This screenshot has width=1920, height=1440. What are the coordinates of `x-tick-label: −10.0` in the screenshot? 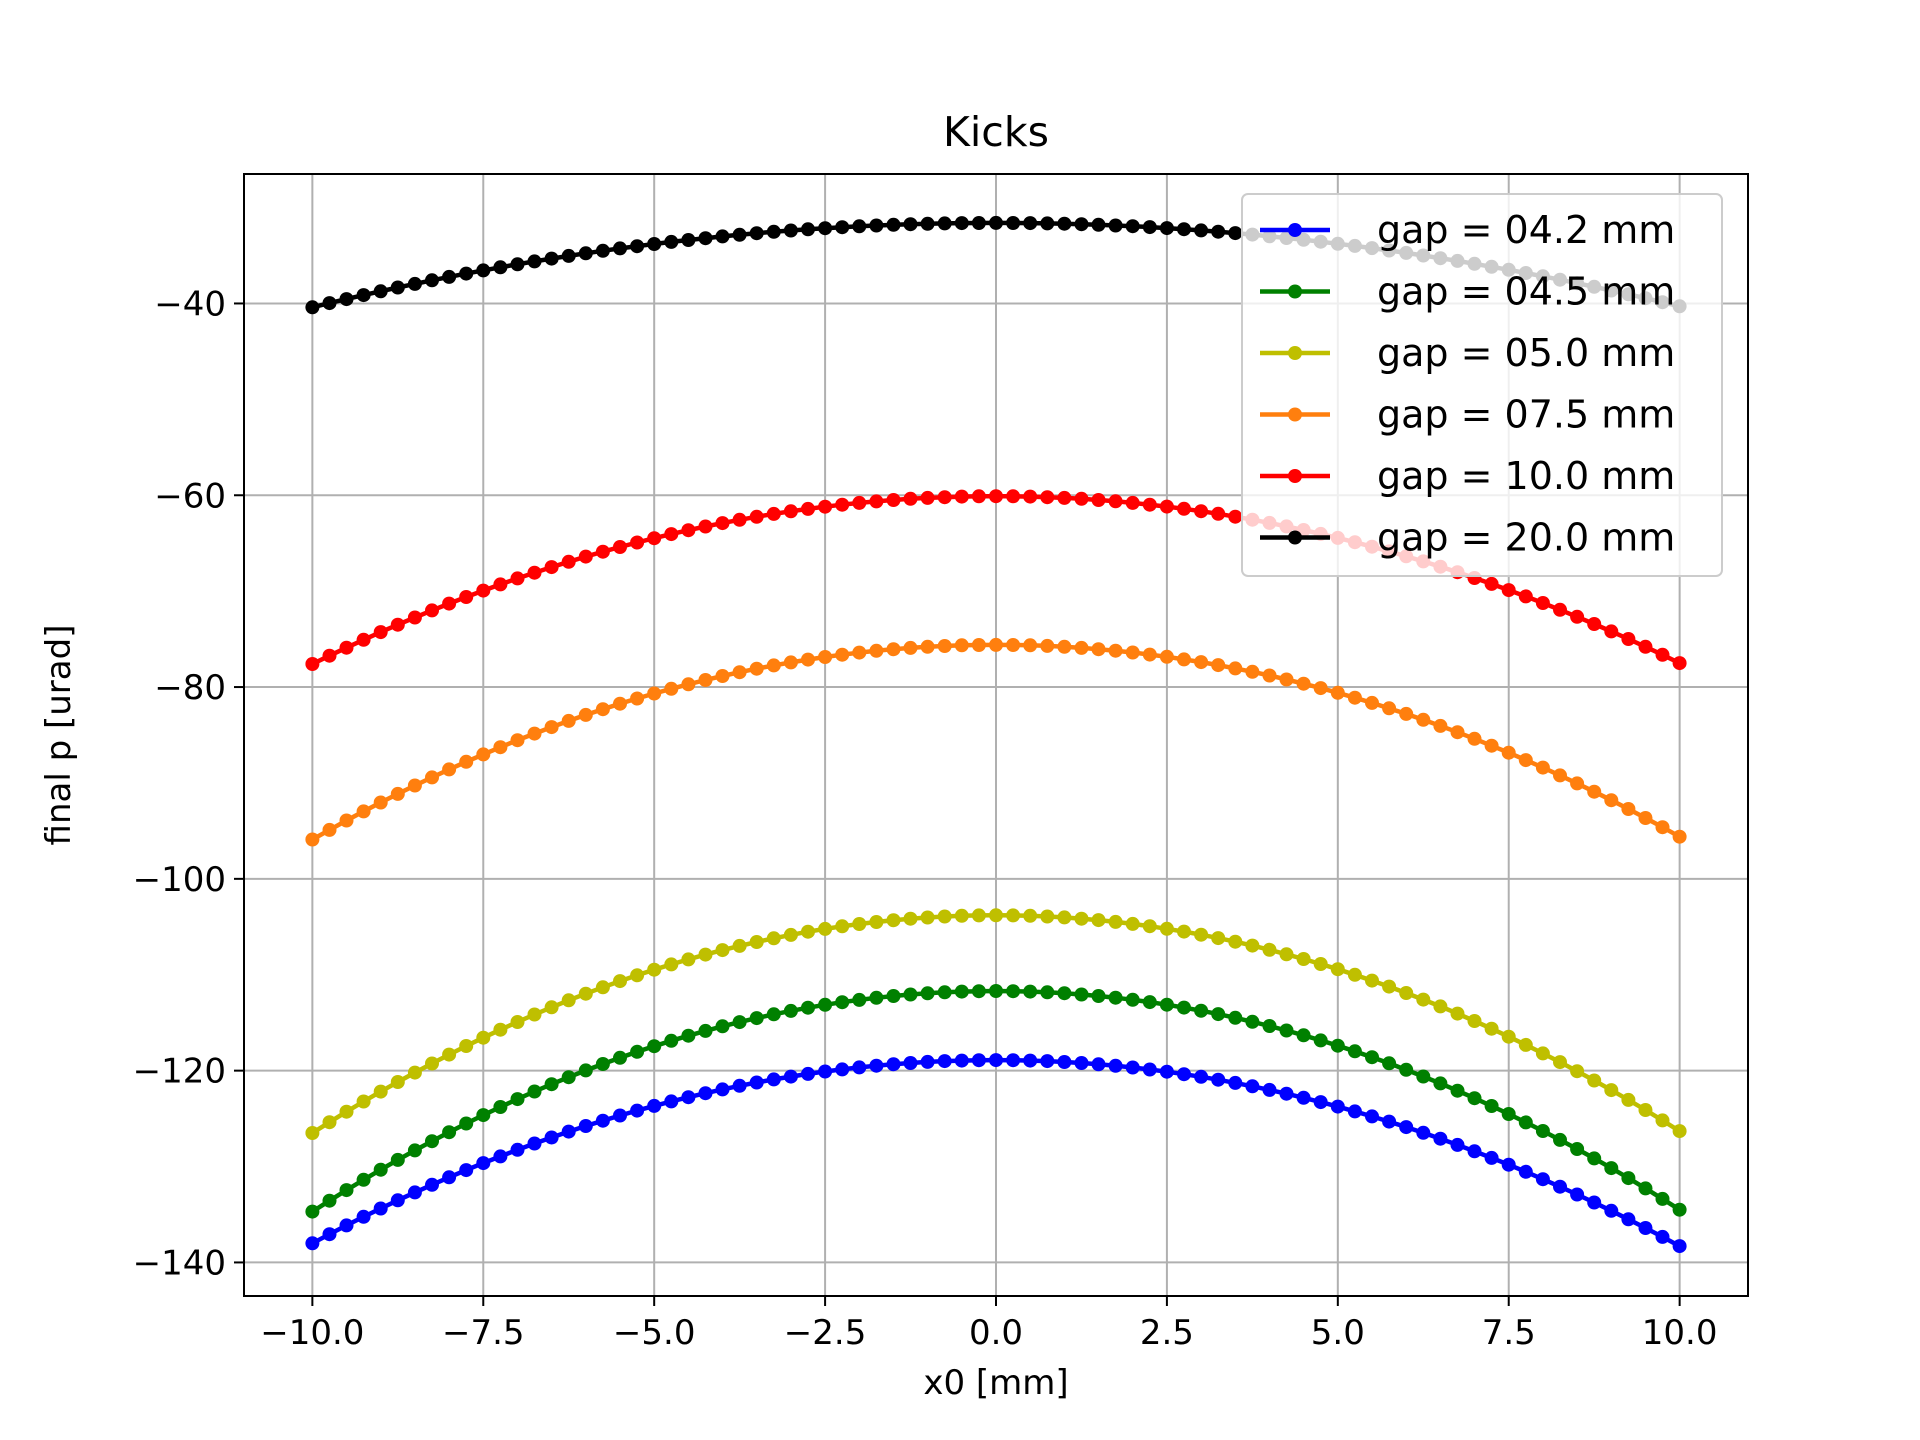 It's located at (312, 1333).